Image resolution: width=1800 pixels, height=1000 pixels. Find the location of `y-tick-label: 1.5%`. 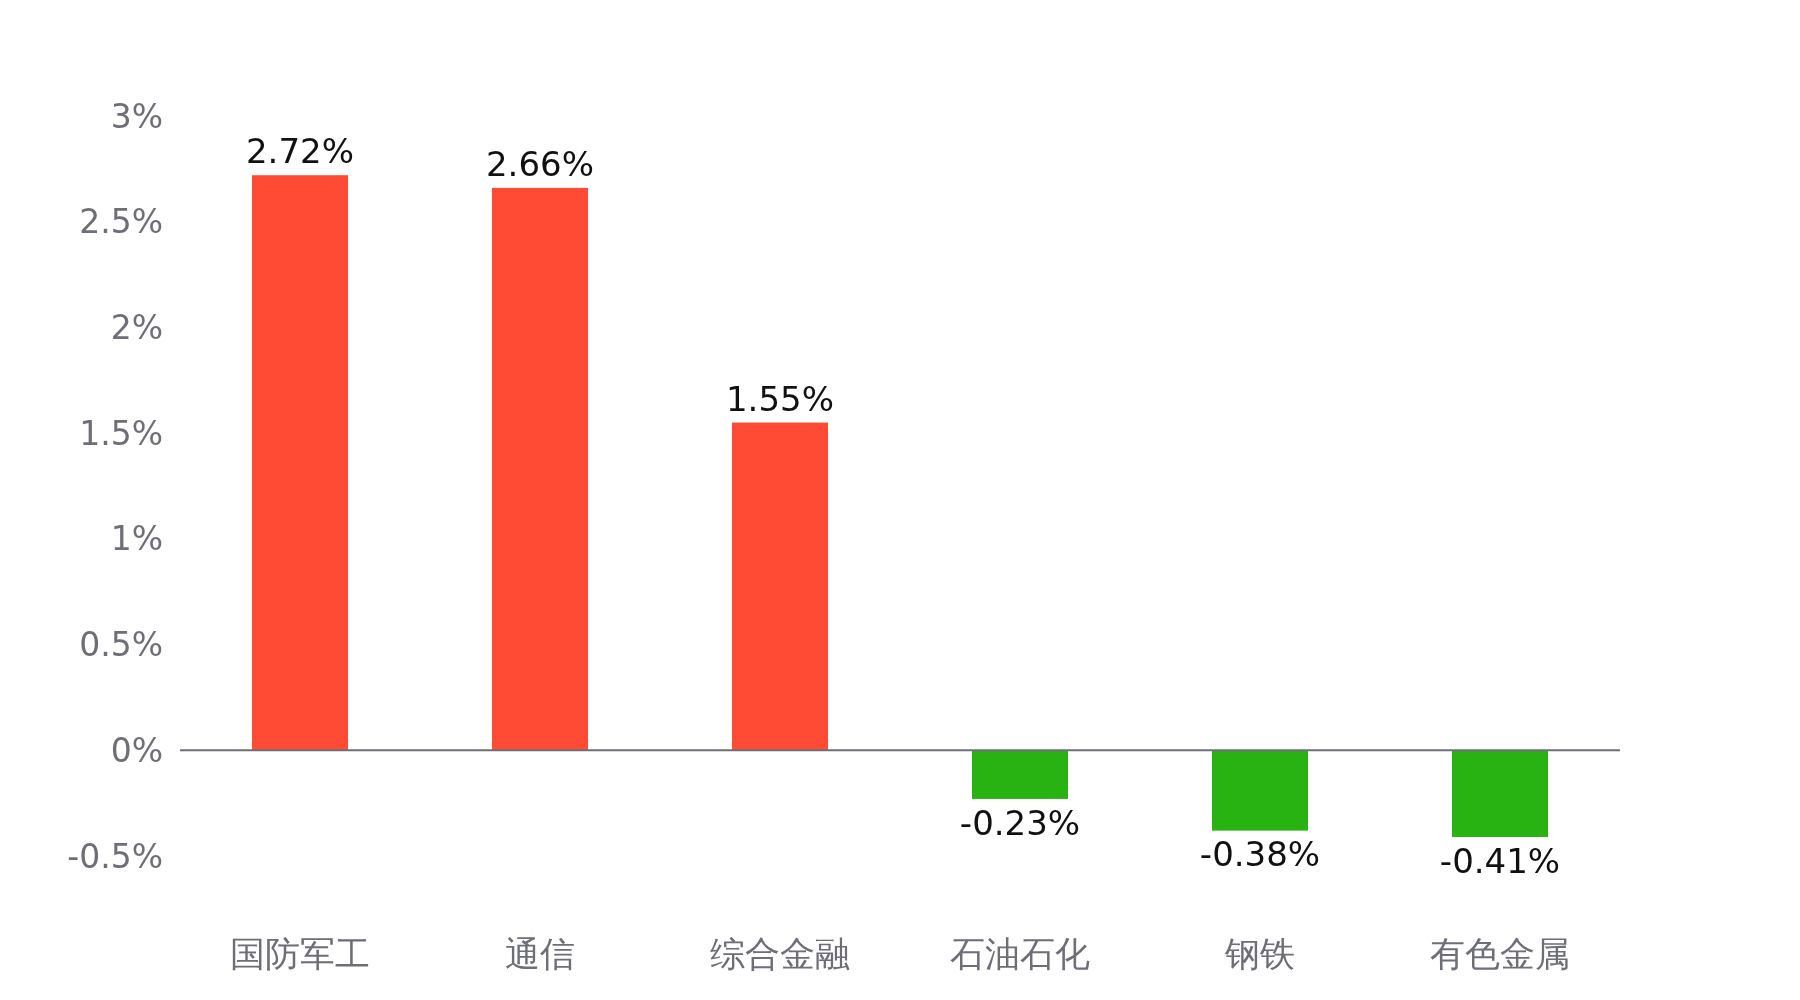

y-tick-label: 1.5% is located at coordinates (121, 433).